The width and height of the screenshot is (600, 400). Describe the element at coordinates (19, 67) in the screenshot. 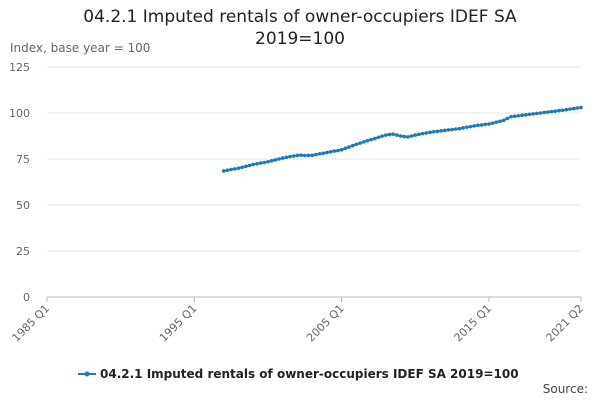

I see `y-tick-label: 125` at that location.